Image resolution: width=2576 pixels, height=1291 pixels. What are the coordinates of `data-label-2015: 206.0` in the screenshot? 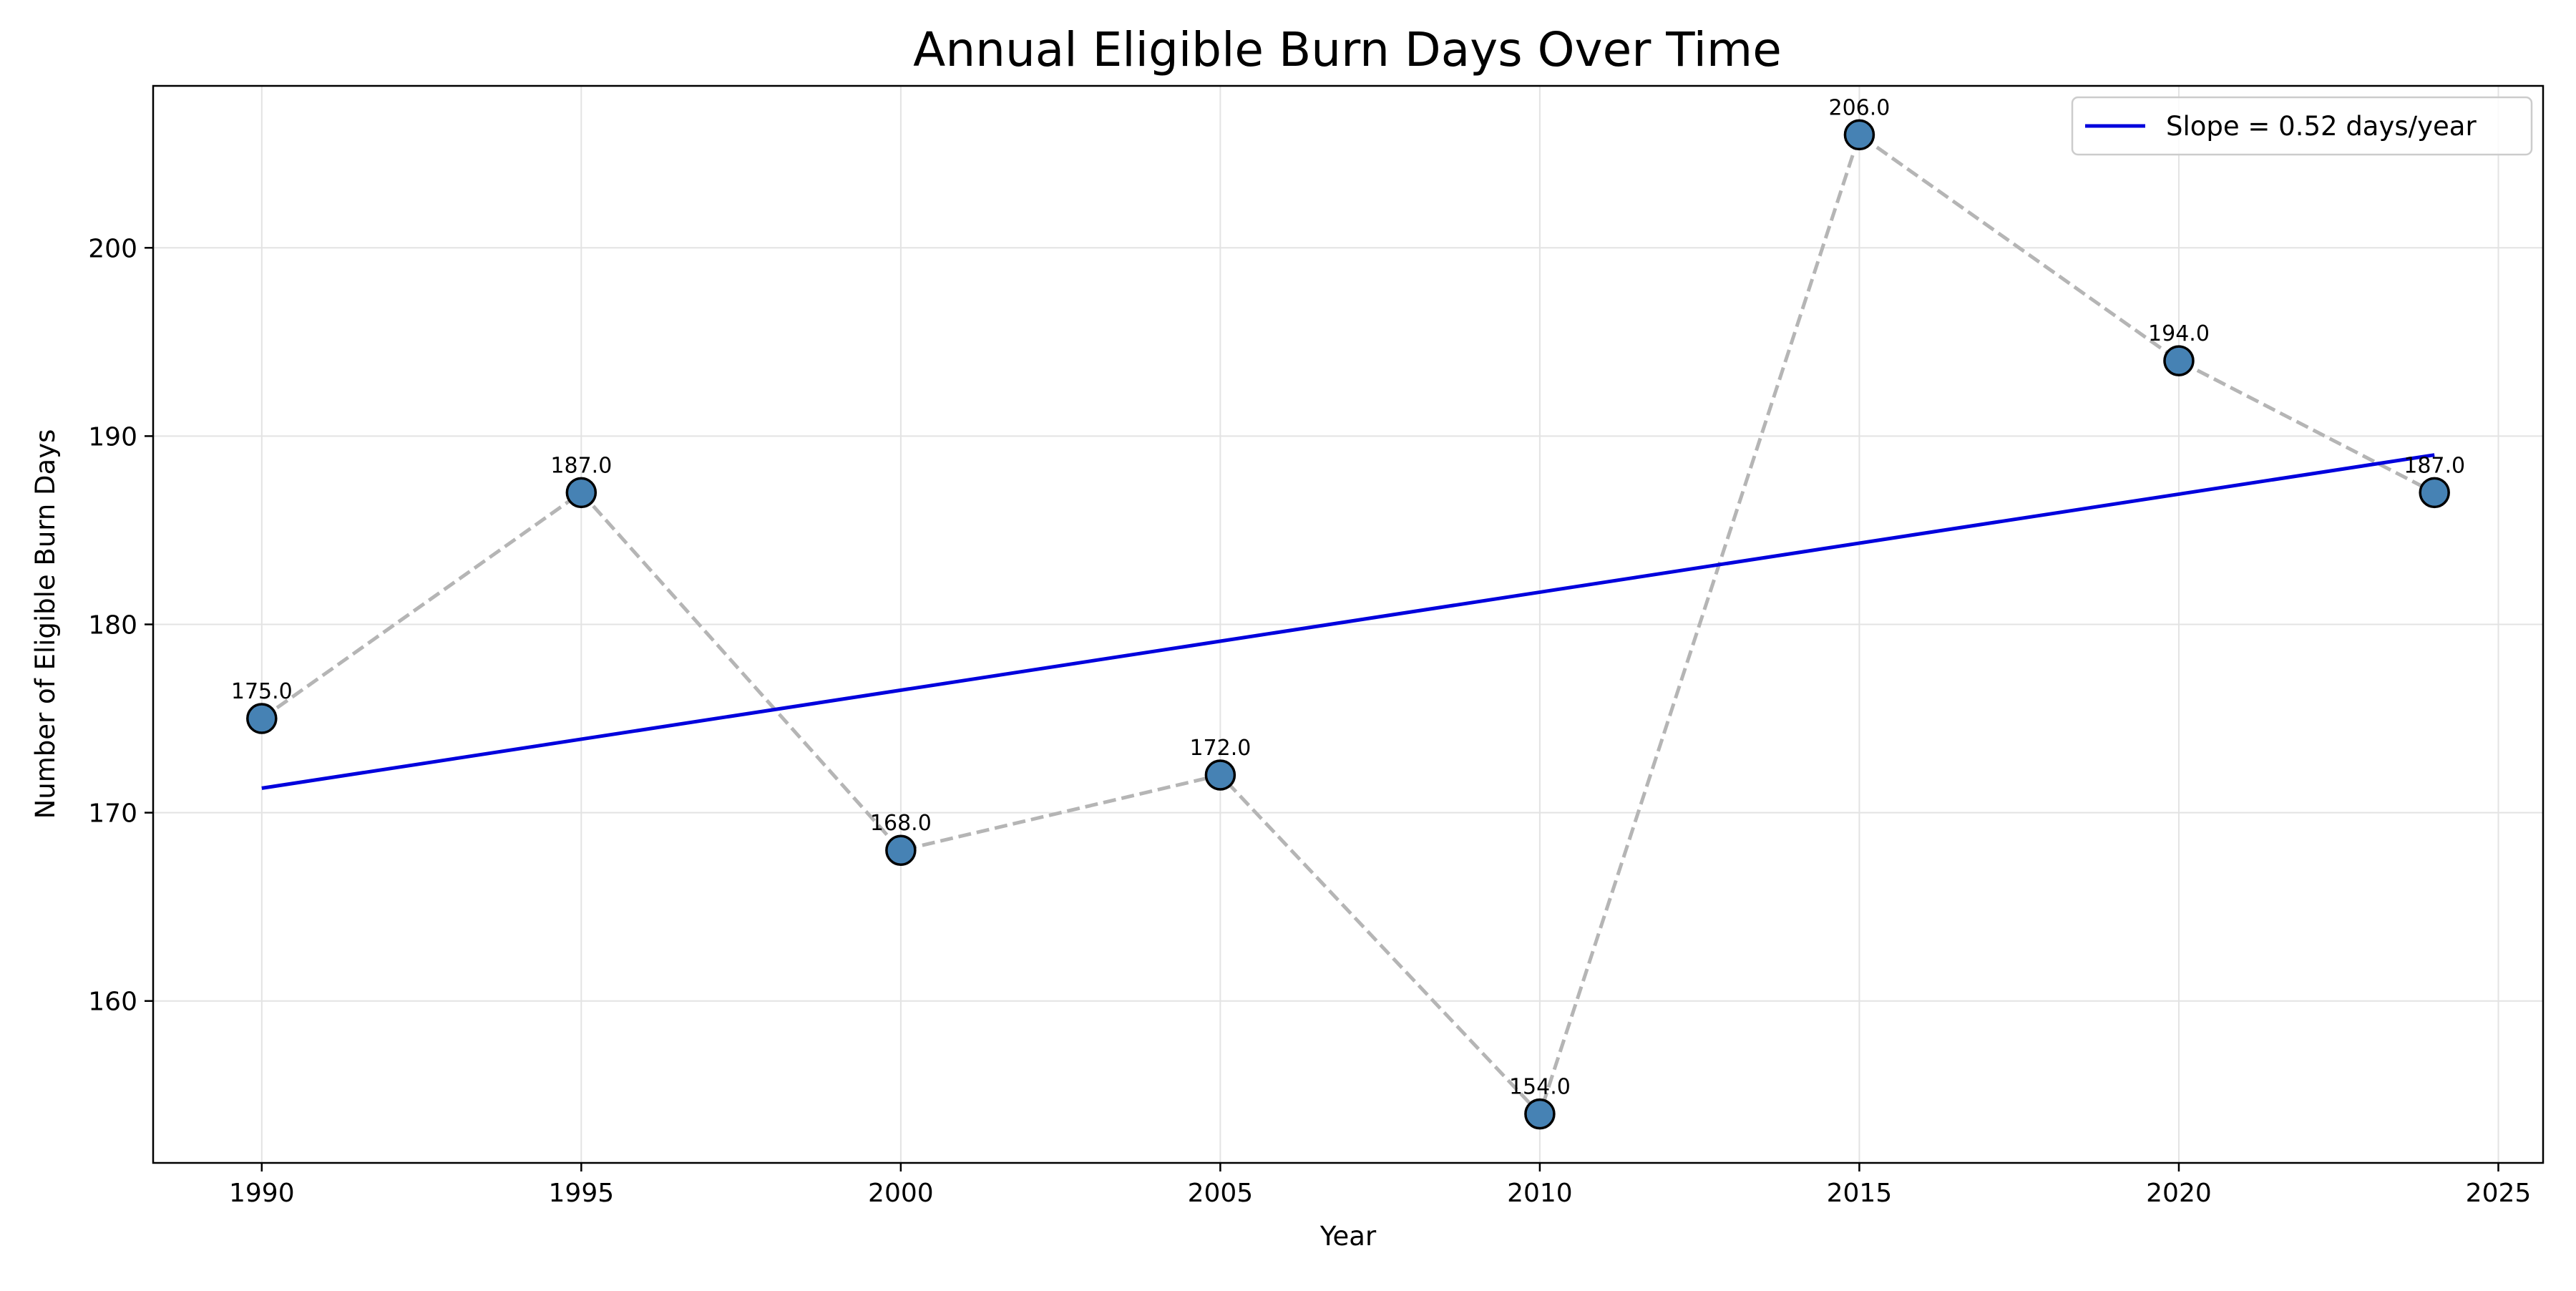 It's located at (1859, 107).